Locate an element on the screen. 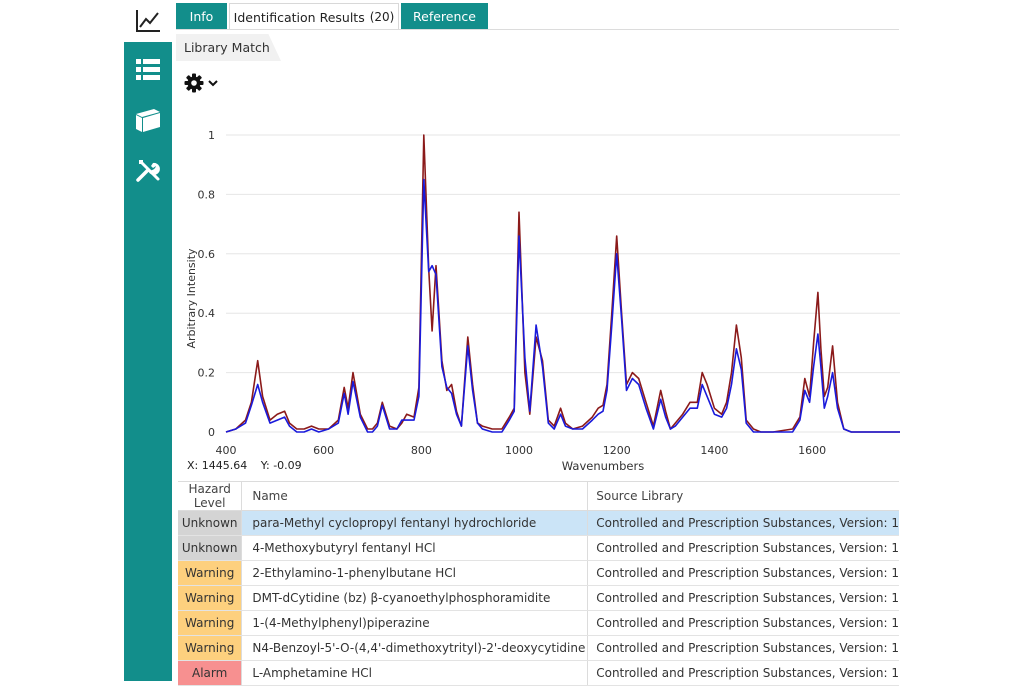  cursor-y-readout: Y: -0.09 is located at coordinates (281, 465).